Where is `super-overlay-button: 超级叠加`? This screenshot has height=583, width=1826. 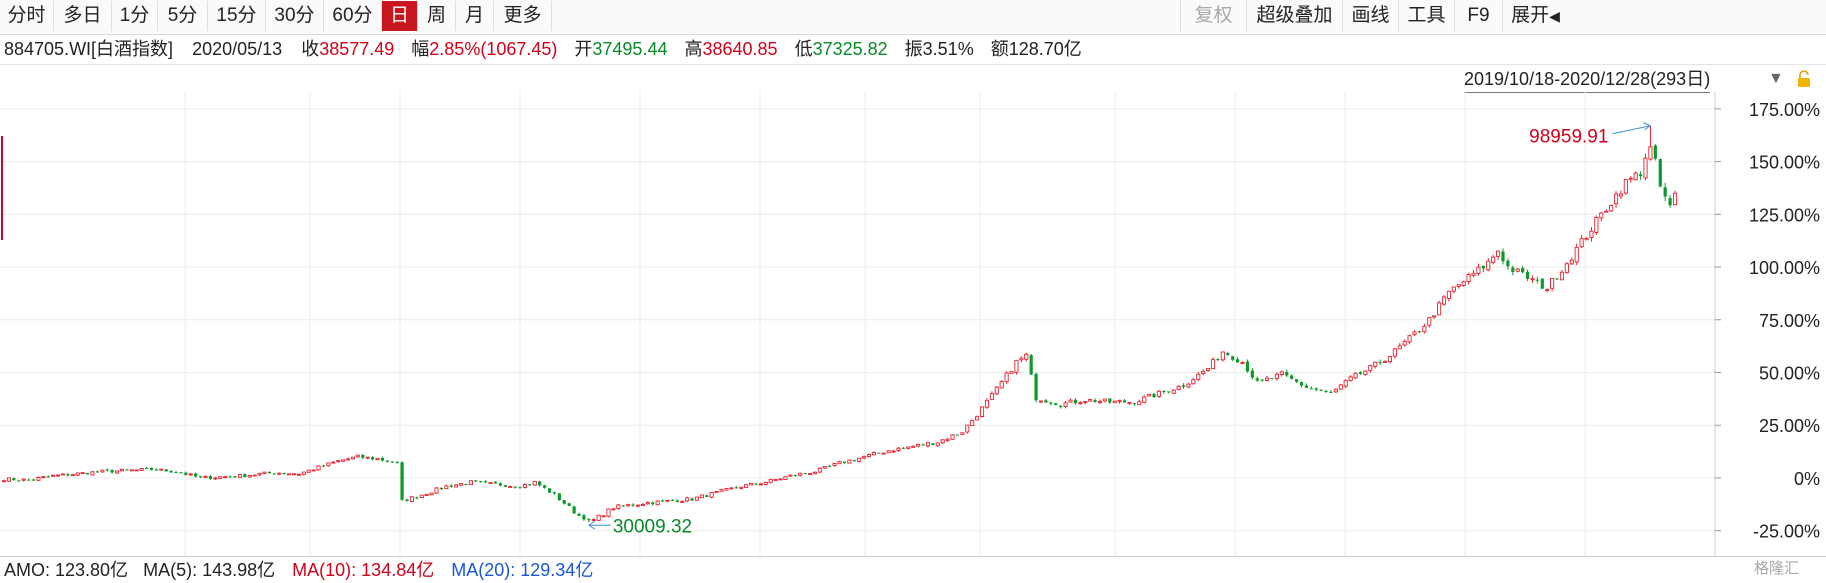
super-overlay-button: 超级叠加 is located at coordinates (1294, 16).